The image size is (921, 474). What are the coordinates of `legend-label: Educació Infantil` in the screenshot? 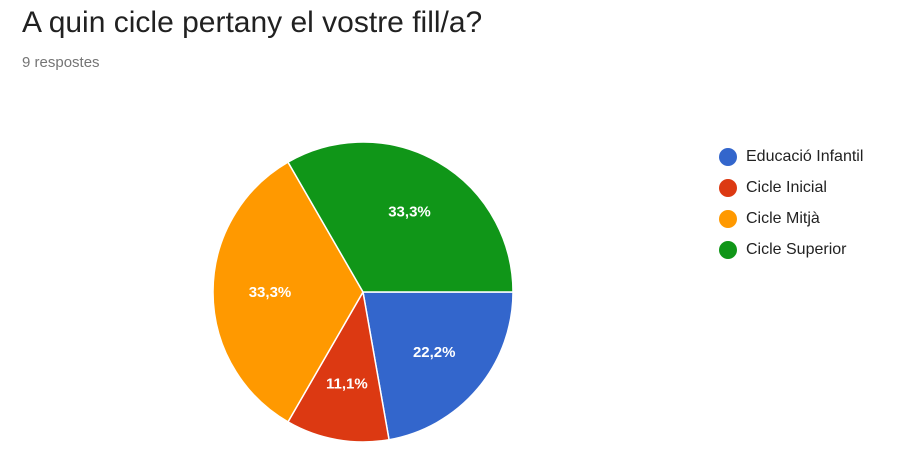 It's located at (805, 156).